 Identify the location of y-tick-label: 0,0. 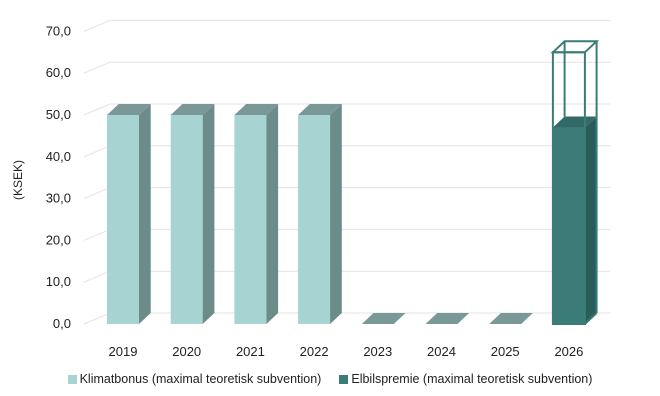
(62, 323).